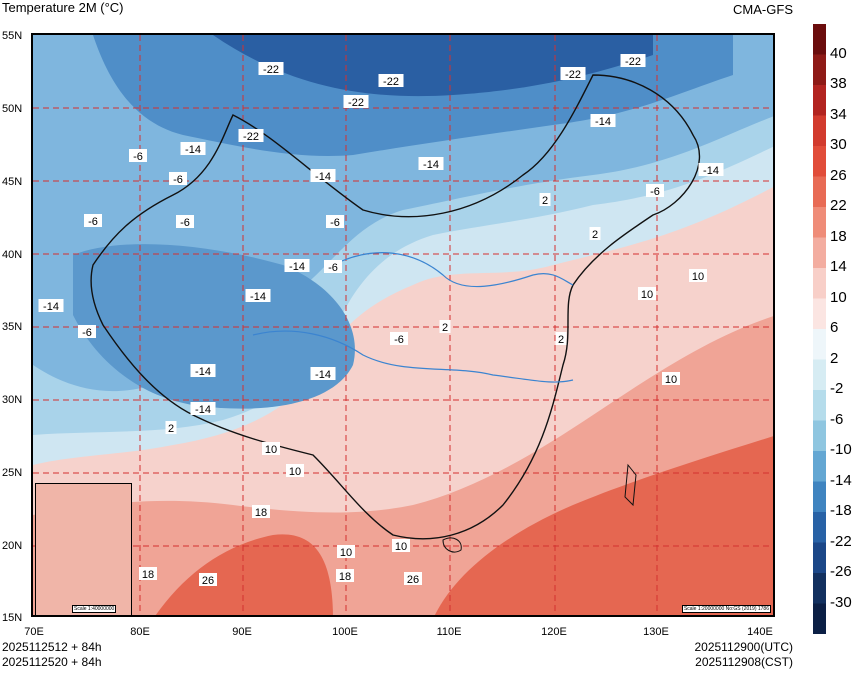  What do you see at coordinates (140, 632) in the screenshot?
I see `lon-label-80e: 80E` at bounding box center [140, 632].